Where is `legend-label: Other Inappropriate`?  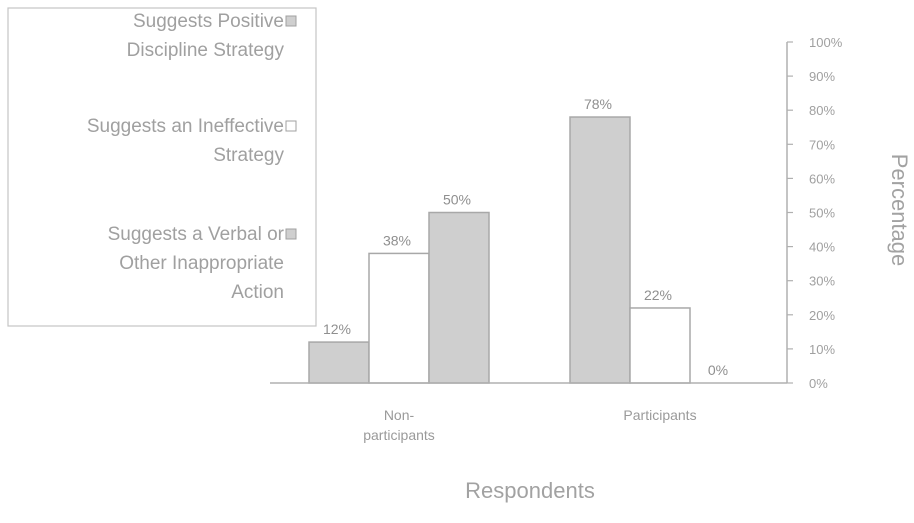
legend-label: Other Inappropriate is located at coordinates (201, 263).